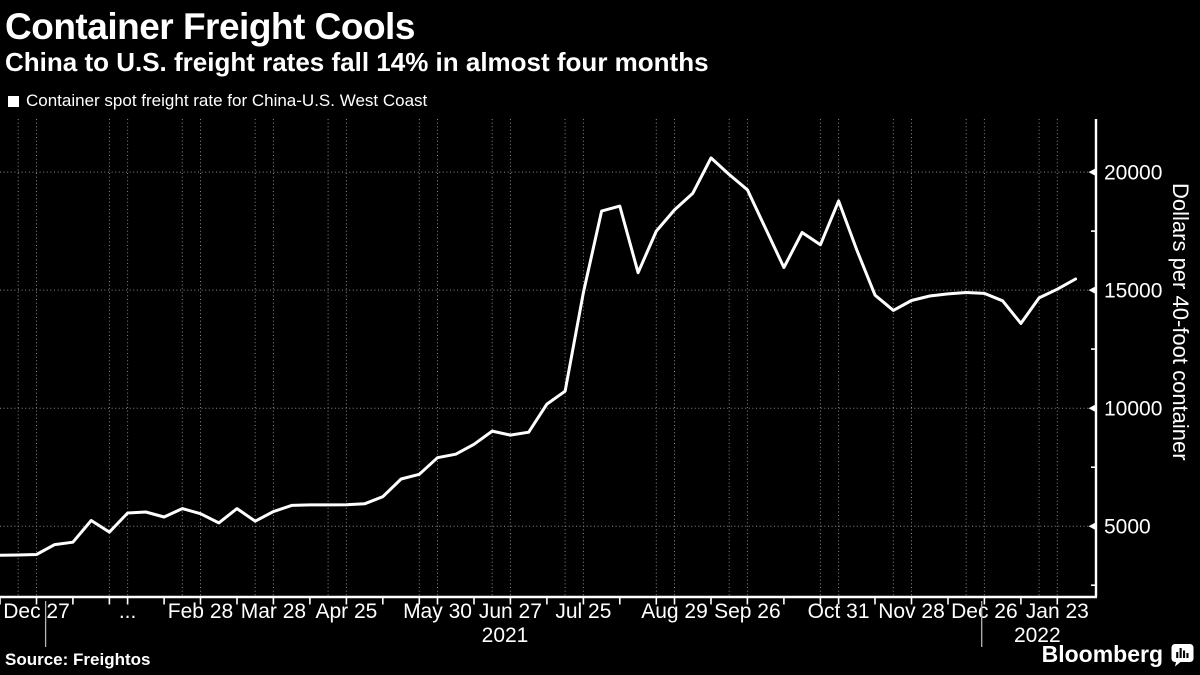 This screenshot has width=1200, height=675. I want to click on x-tick-label: Dec 26, so click(984, 611).